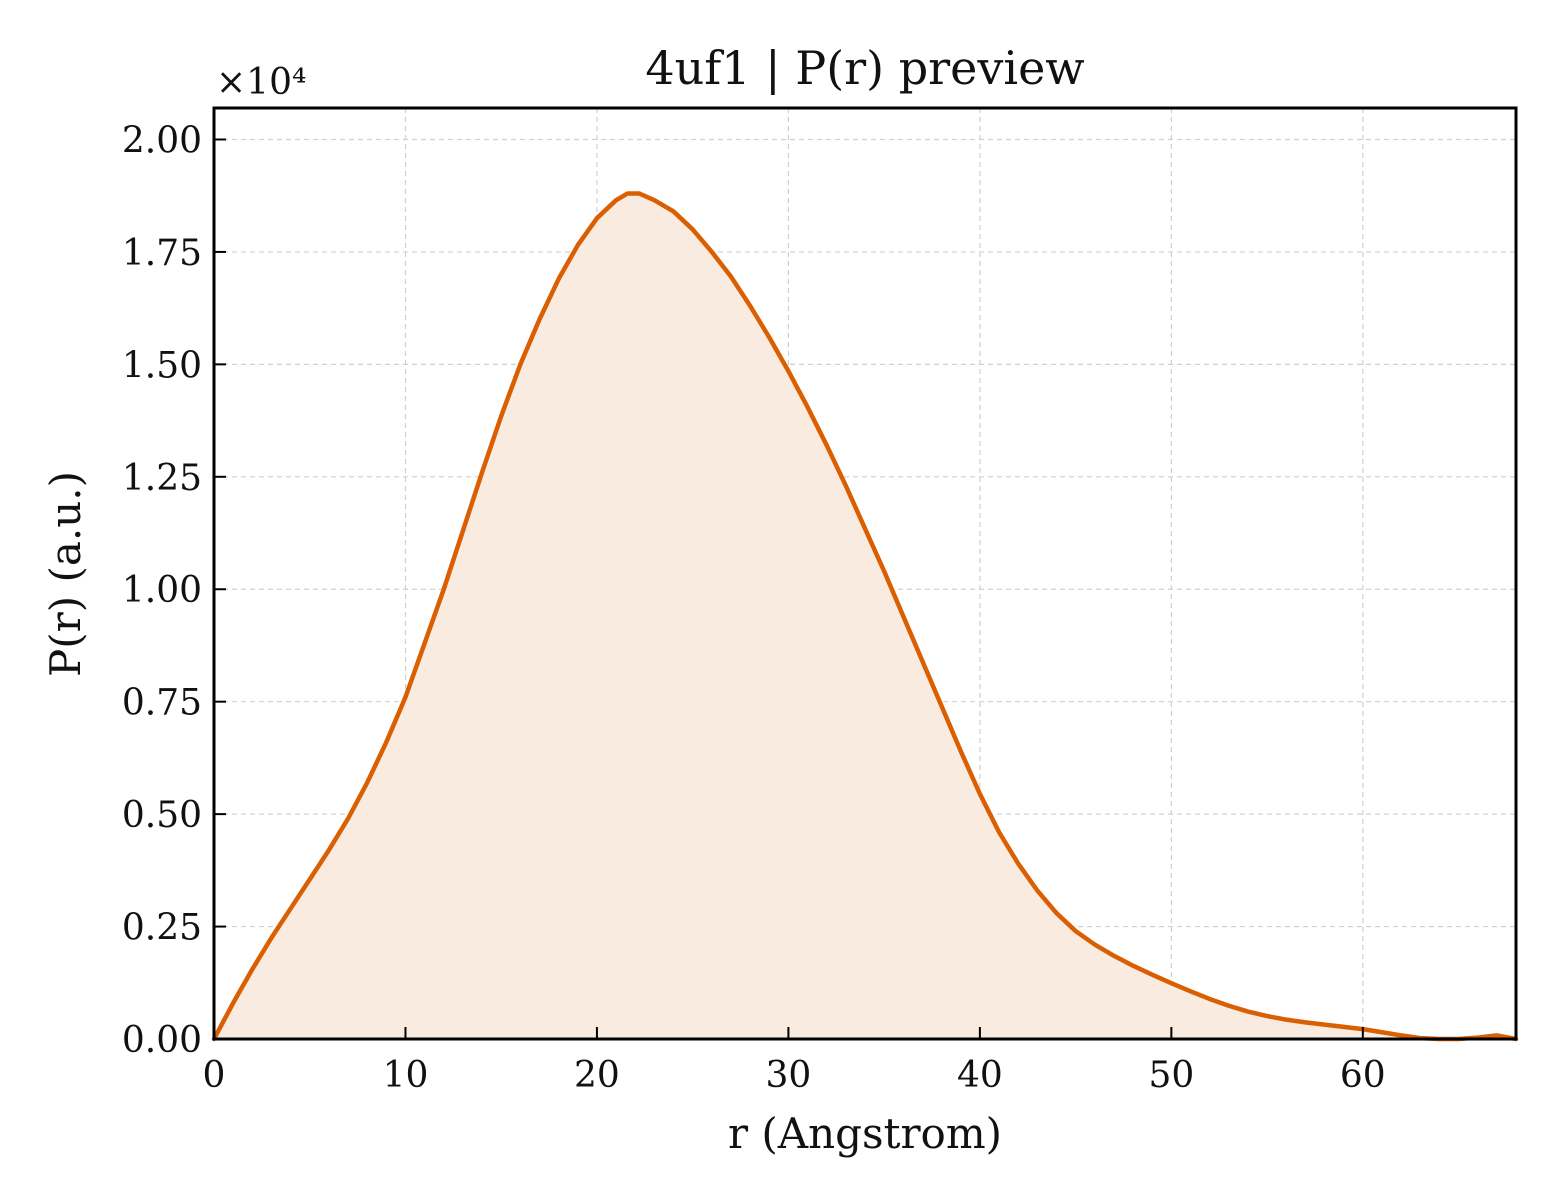  Describe the element at coordinates (162, 928) in the screenshot. I see `y-tick-label: 0.25` at that location.